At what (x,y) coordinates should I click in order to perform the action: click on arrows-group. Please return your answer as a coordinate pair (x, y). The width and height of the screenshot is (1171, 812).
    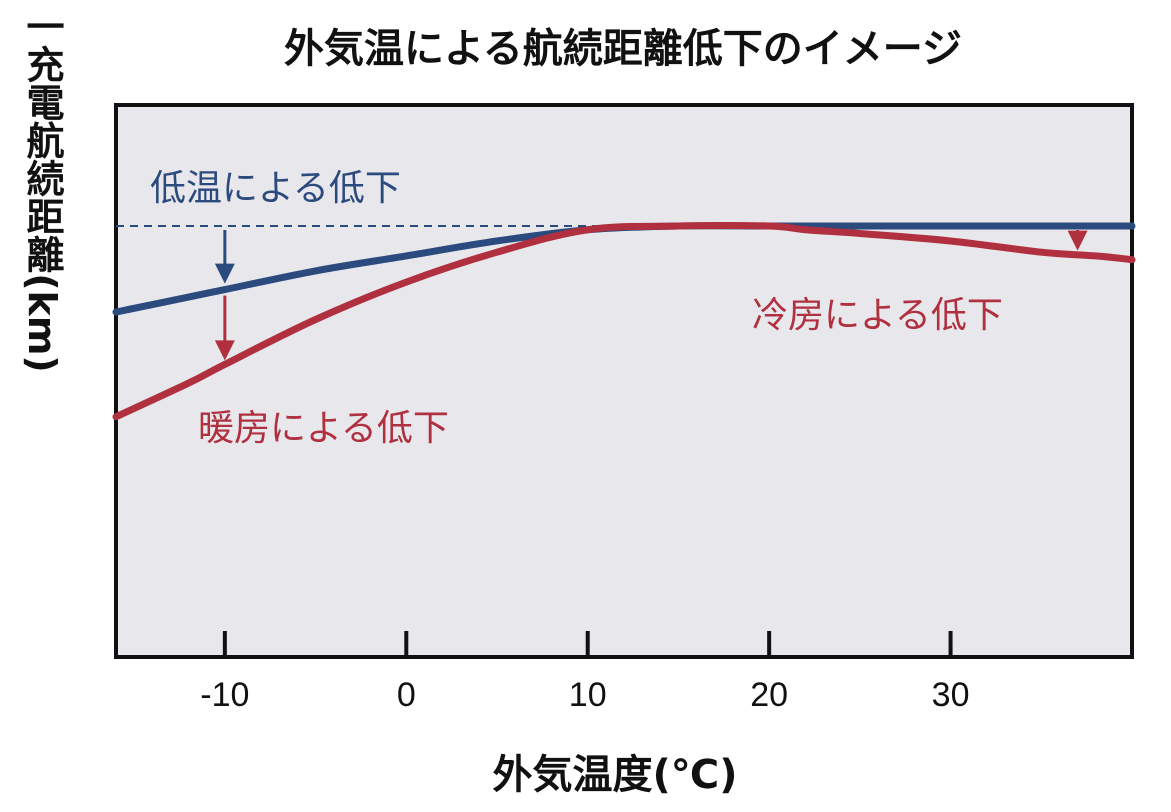
    Looking at the image, I should click on (651, 295).